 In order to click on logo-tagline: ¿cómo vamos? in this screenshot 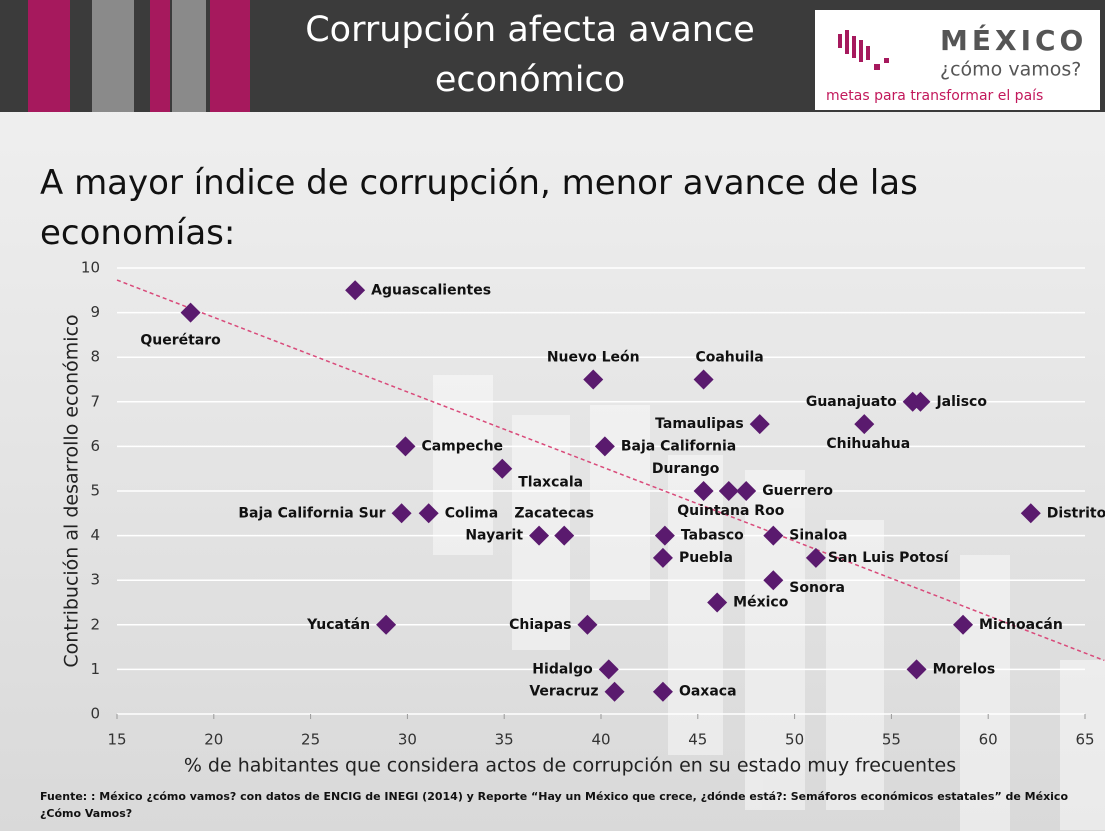, I will do `click(1010, 70)`.